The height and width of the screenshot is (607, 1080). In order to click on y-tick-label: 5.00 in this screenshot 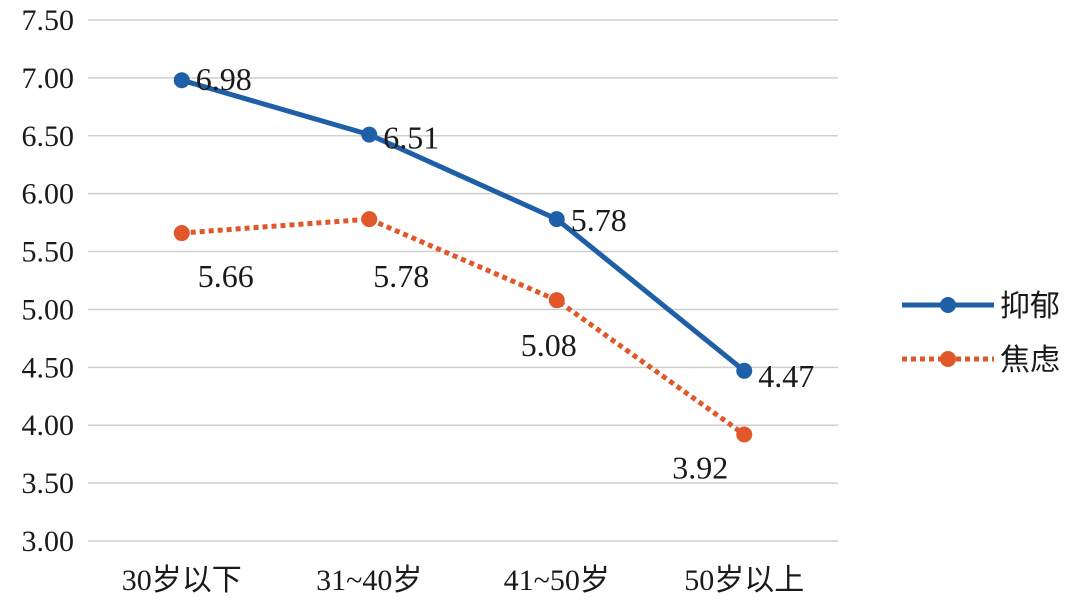, I will do `click(48, 309)`.